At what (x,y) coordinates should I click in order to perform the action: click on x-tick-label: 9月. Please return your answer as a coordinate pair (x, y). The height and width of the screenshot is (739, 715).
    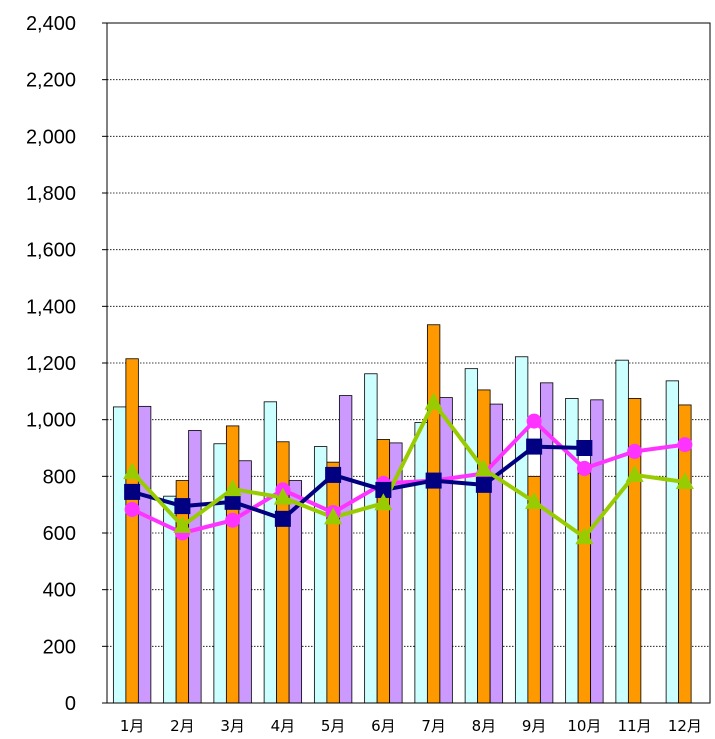
    Looking at the image, I should click on (534, 726).